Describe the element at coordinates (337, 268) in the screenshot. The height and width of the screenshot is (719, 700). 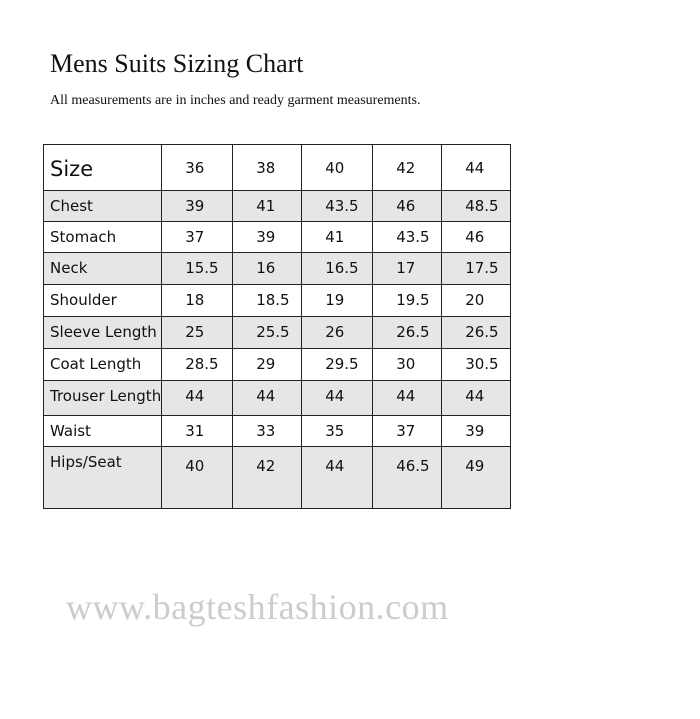
I see `table-cell: 16.5` at that location.